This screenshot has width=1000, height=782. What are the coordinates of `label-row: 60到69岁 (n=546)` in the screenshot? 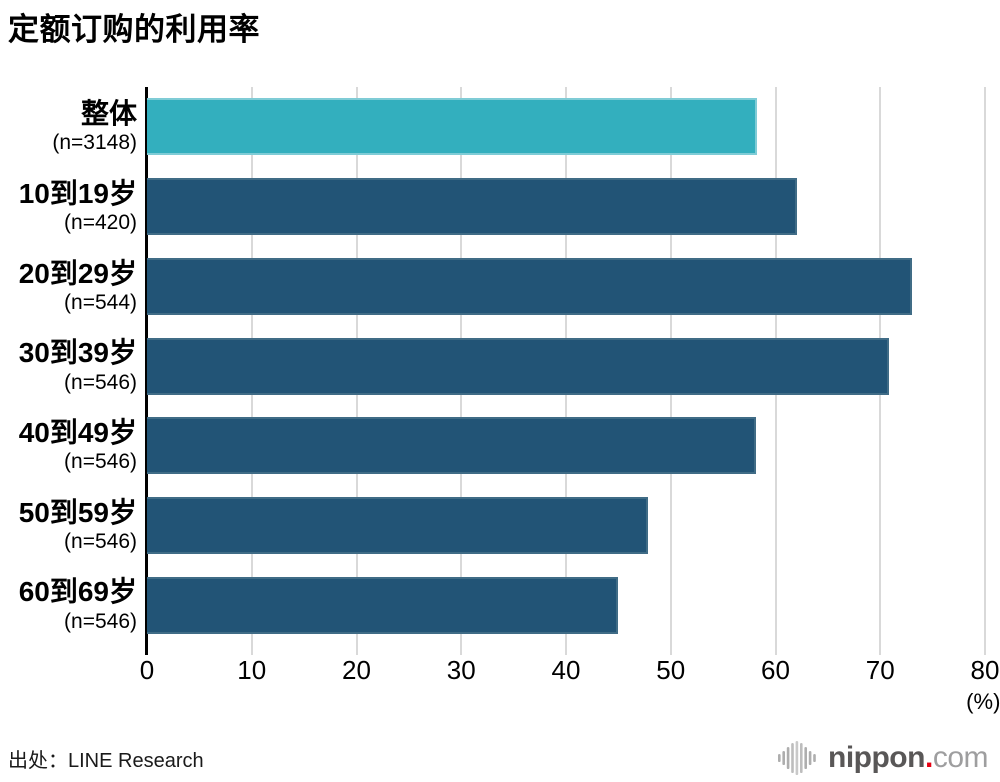 It's located at (68, 605).